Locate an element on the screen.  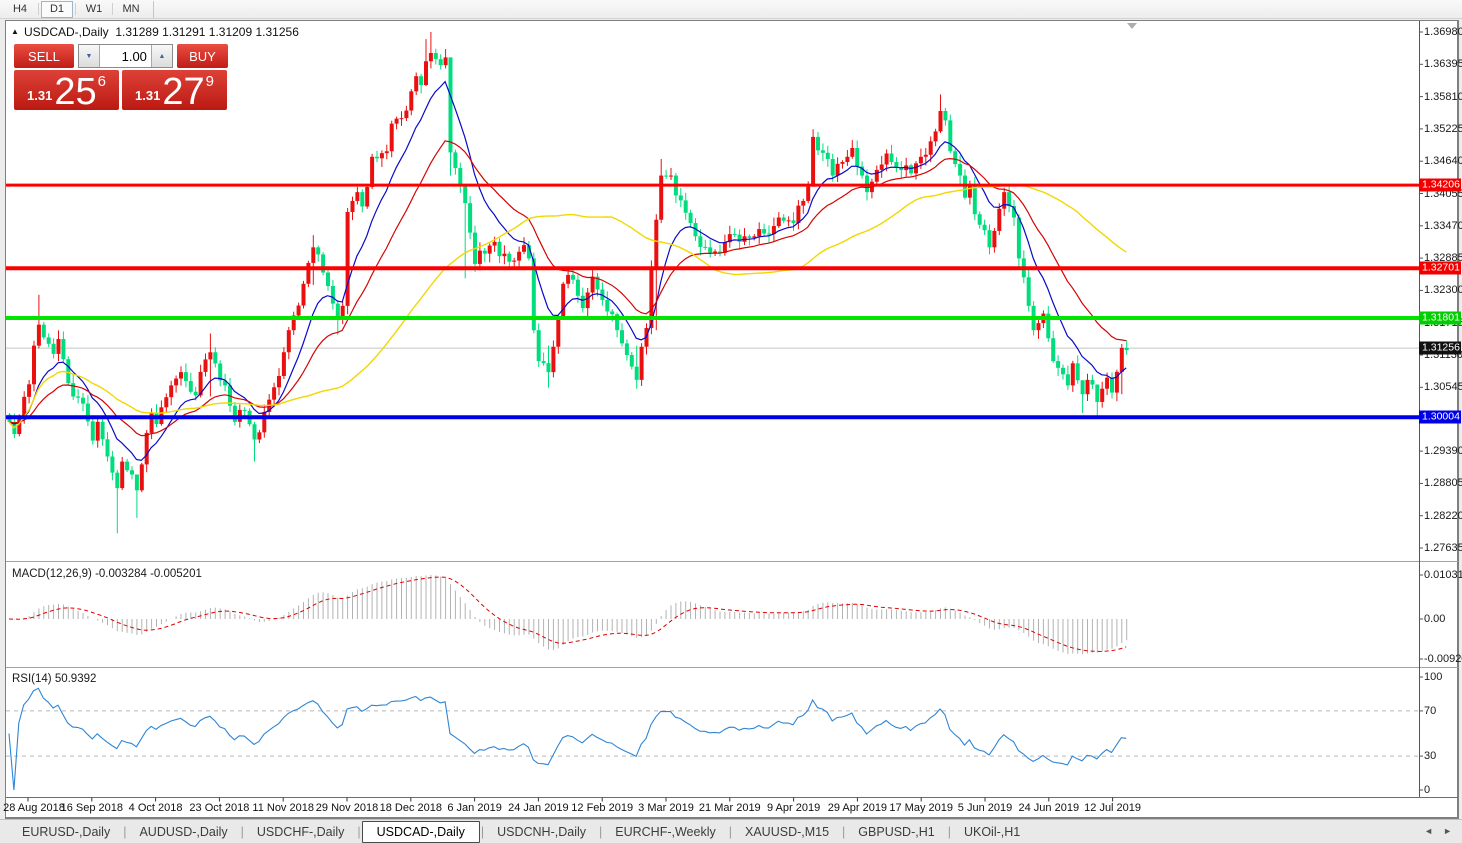
tab-eurchf-weekly: EURCHF-,Weekly is located at coordinates (665, 831).